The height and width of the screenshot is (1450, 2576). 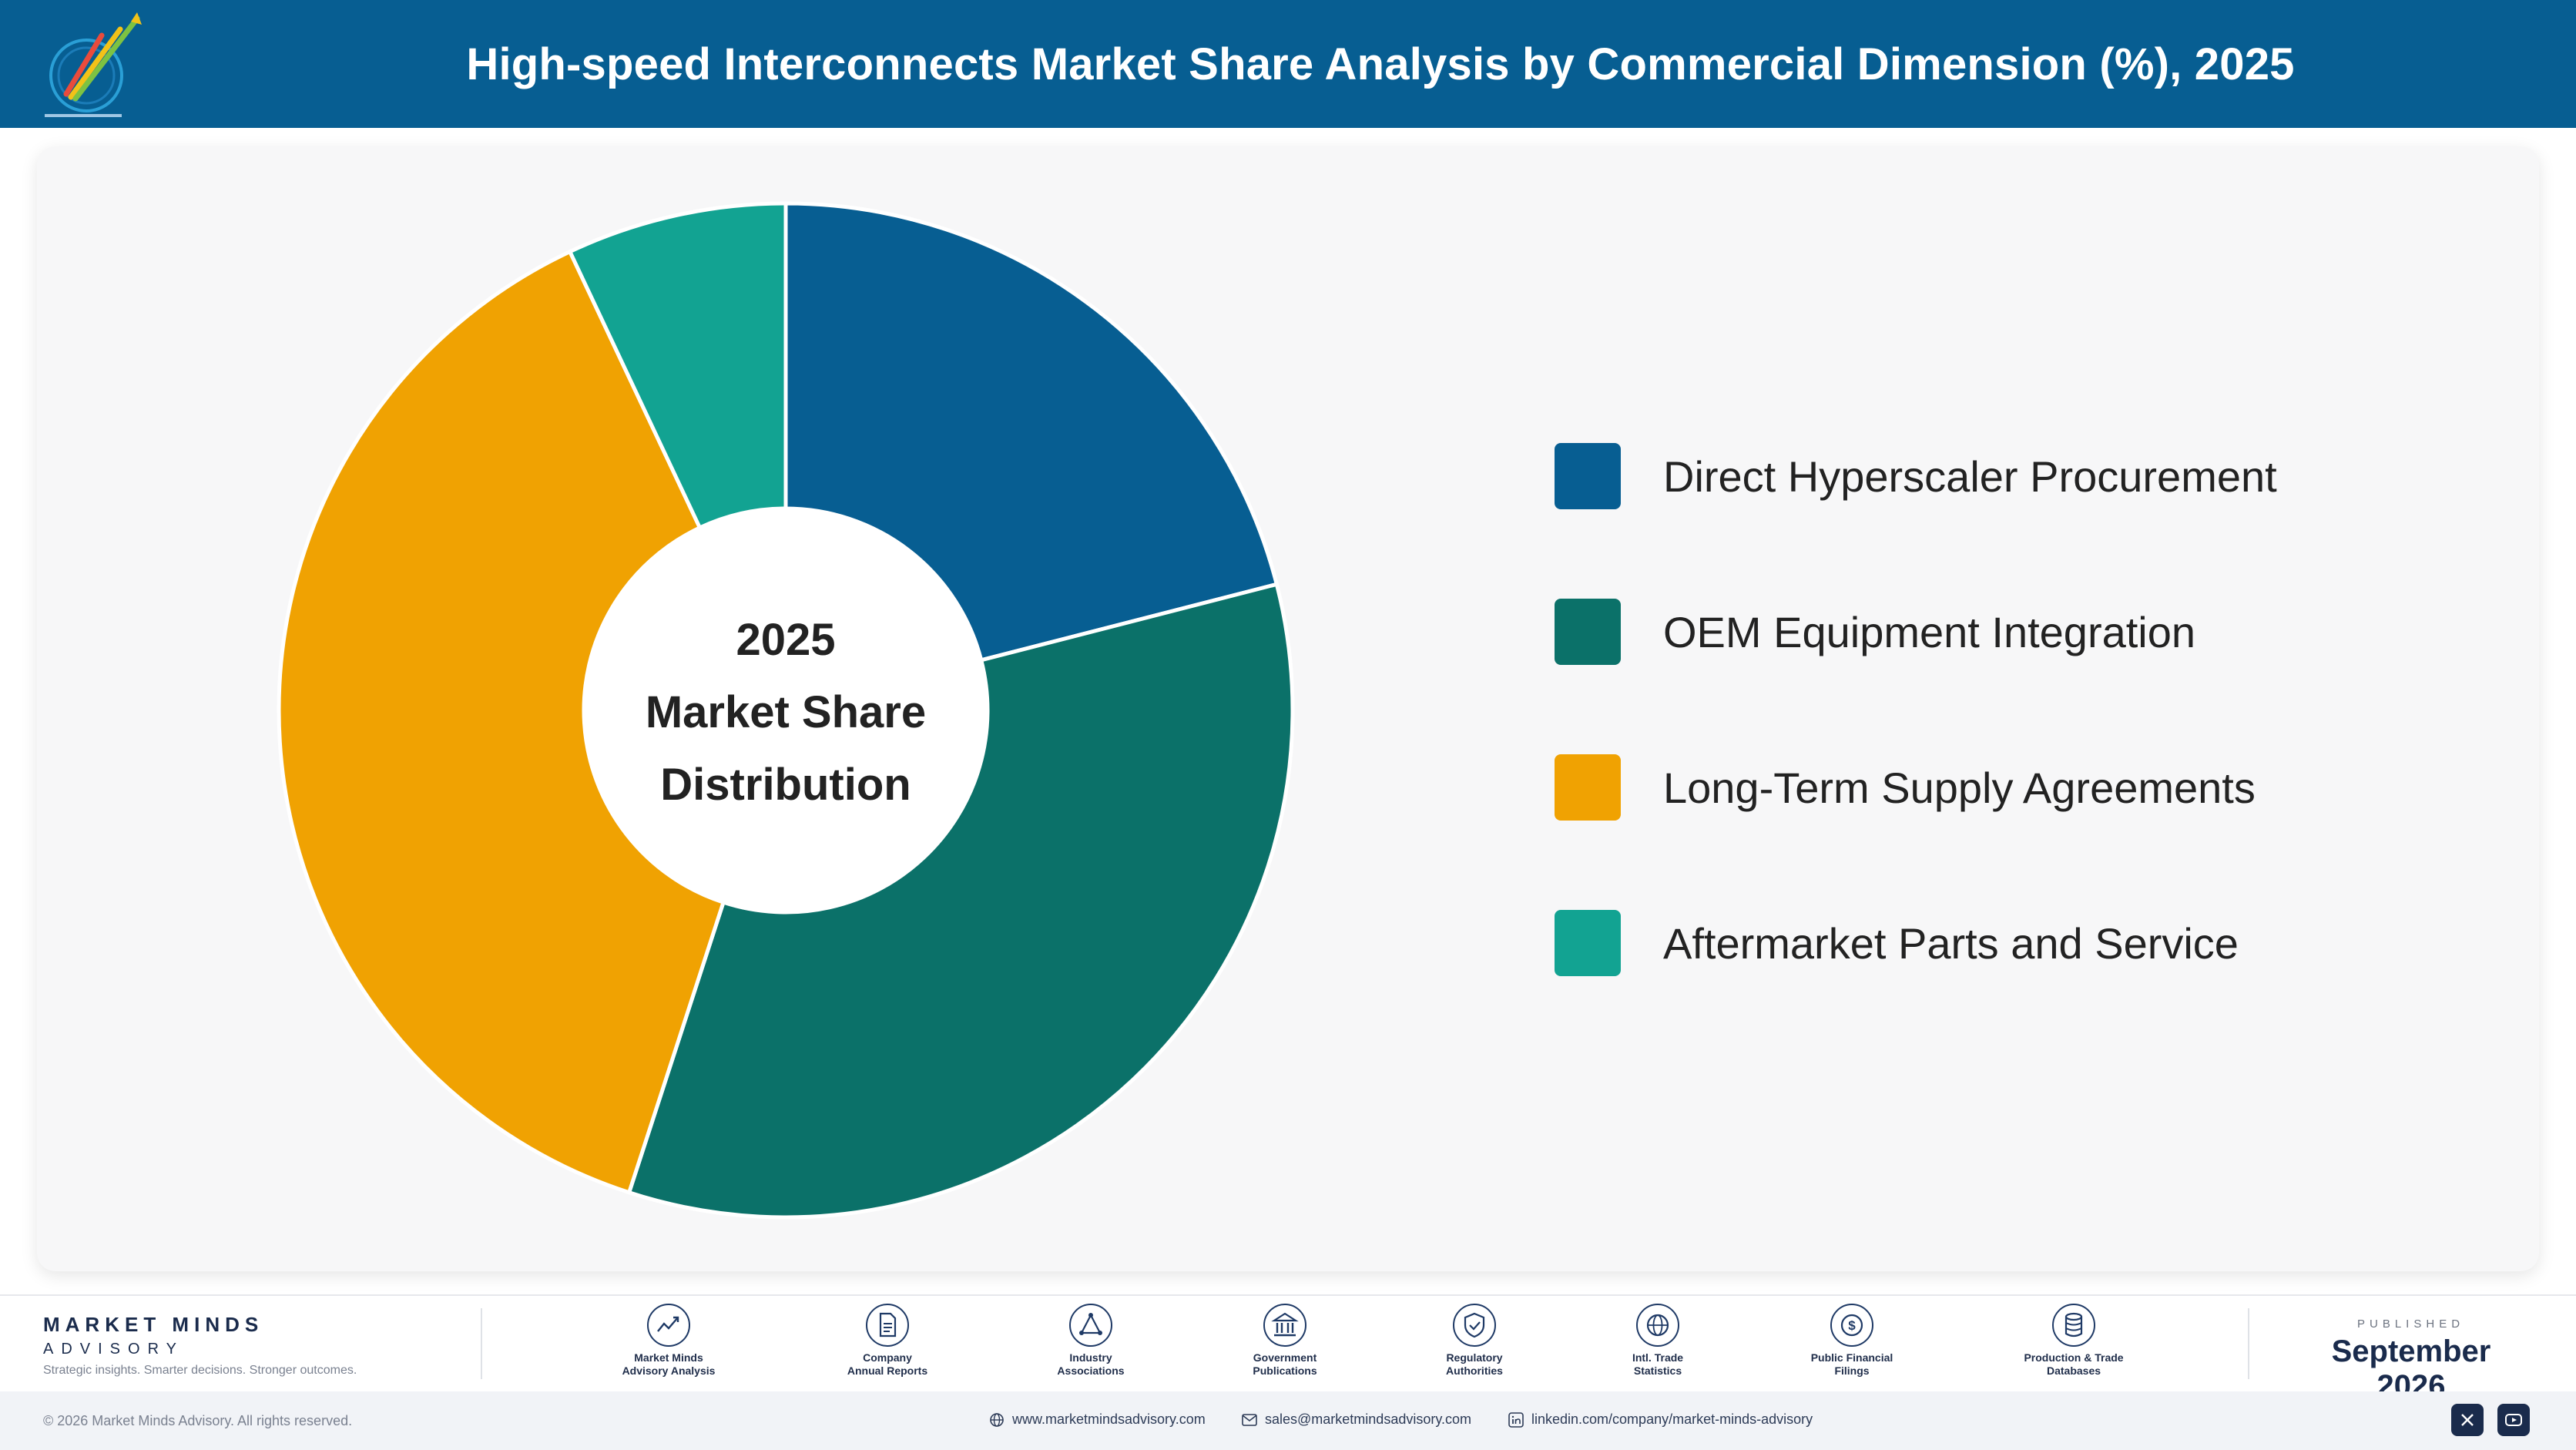 I want to click on email-link: sales@marketmindsadvisory.com, so click(x=1356, y=1419).